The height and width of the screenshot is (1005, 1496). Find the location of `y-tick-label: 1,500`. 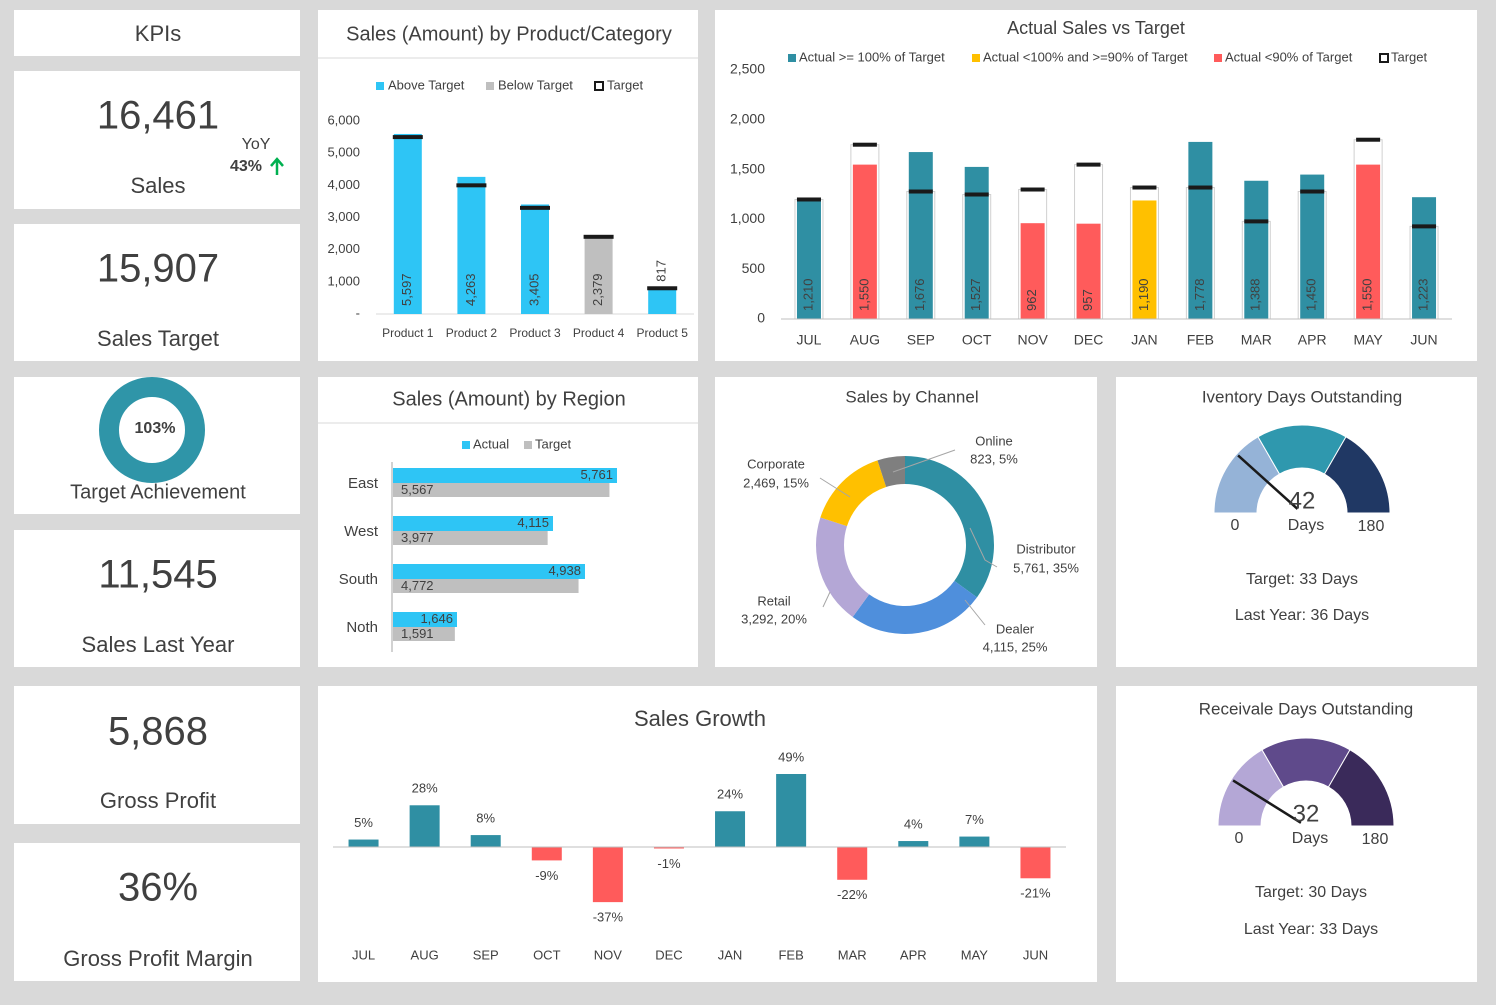

y-tick-label: 1,500 is located at coordinates (747, 168).